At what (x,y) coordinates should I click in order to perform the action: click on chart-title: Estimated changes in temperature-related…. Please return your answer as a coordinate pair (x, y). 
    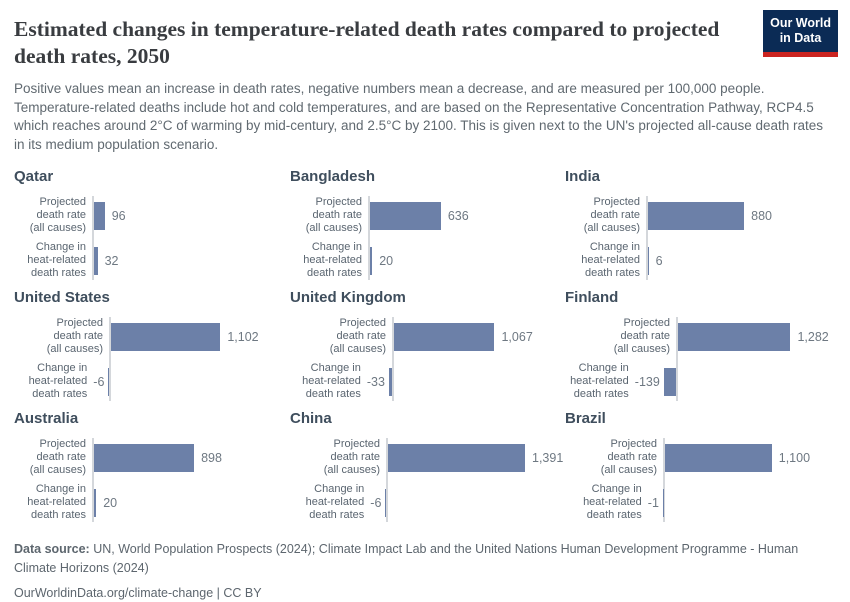
    Looking at the image, I should click on (370, 43).